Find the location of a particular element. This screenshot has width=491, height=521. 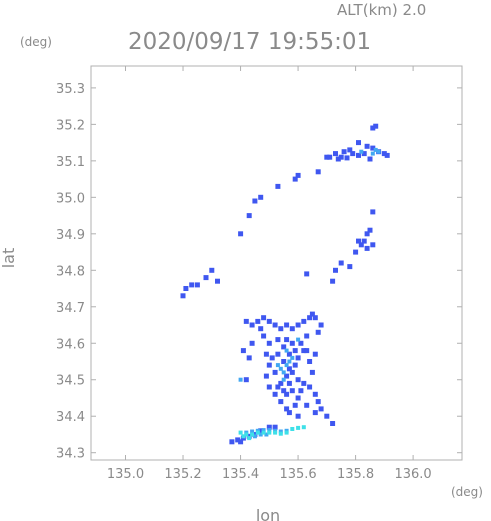

y-tick-label: 34.6 is located at coordinates (70, 344).